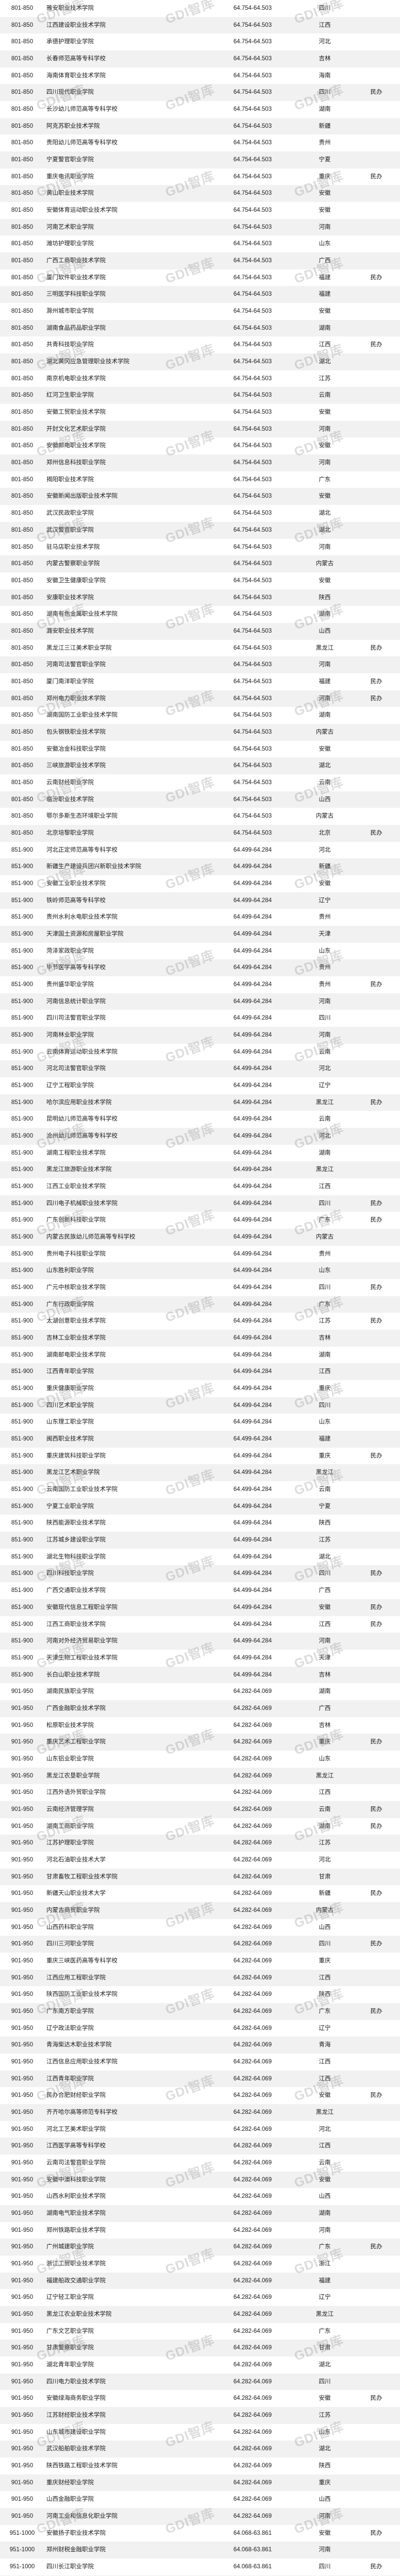 The height and width of the screenshot is (2576, 400). I want to click on table-row: 801-850 海南体育职业技术学院 64.754-64.503 海南, so click(200, 75).